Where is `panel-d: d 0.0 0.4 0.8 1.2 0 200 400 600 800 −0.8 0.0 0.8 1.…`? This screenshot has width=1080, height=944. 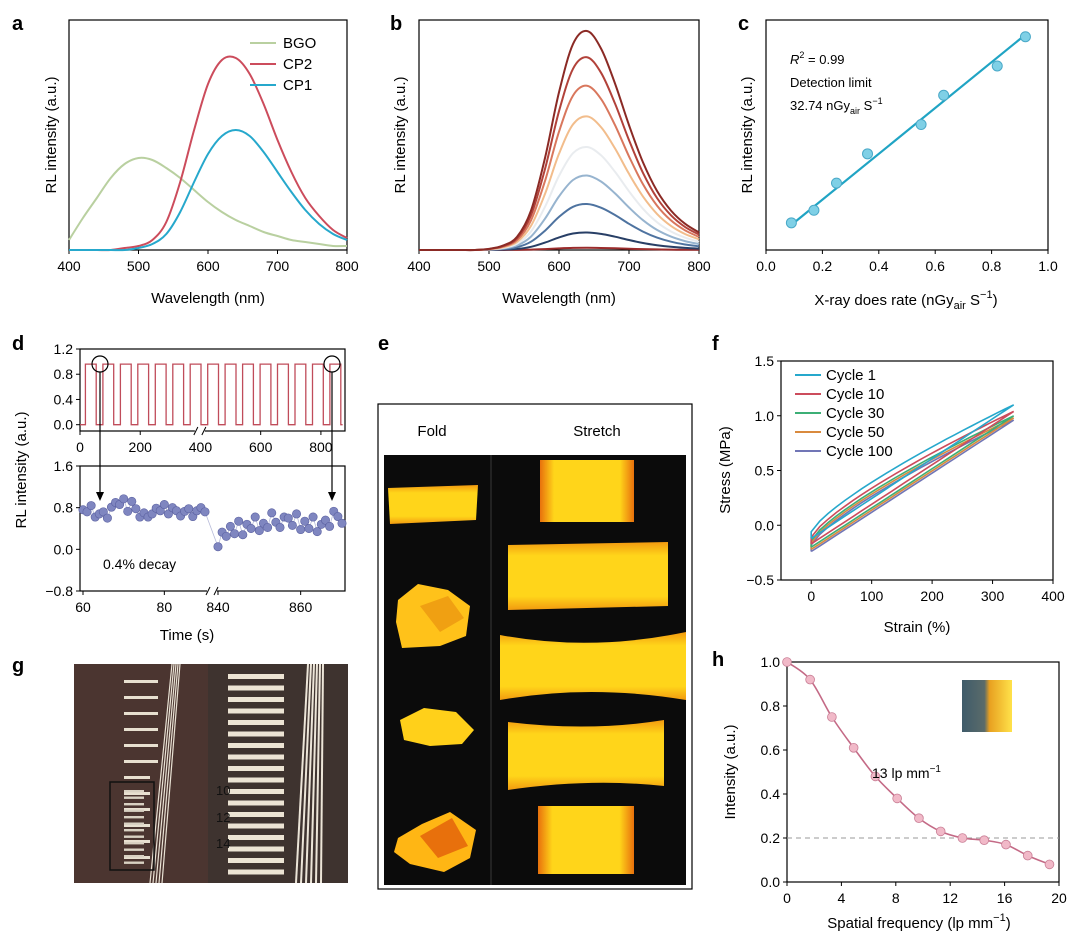 panel-d: d 0.0 0.4 0.8 1.2 0 200 400 600 800 −0.8 0.0 0.8 1.… is located at coordinates (179, 488).